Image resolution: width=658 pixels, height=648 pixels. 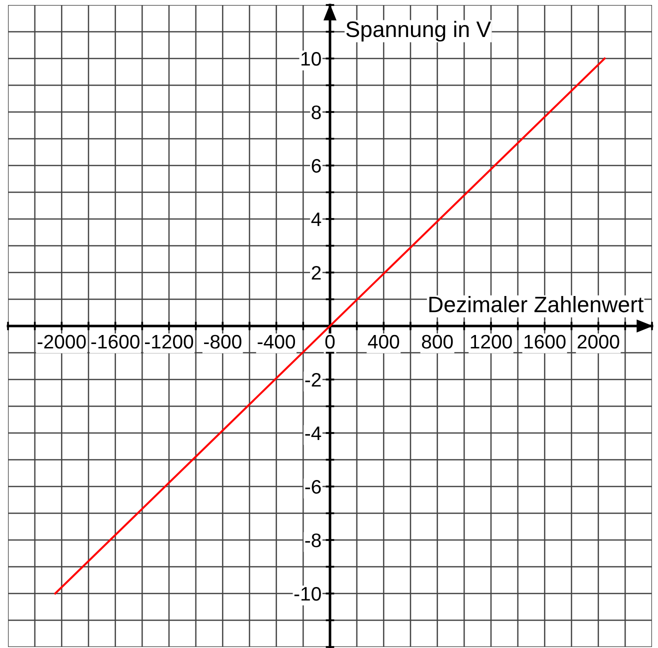 I want to click on y-tick-label: -6, so click(x=313, y=487).